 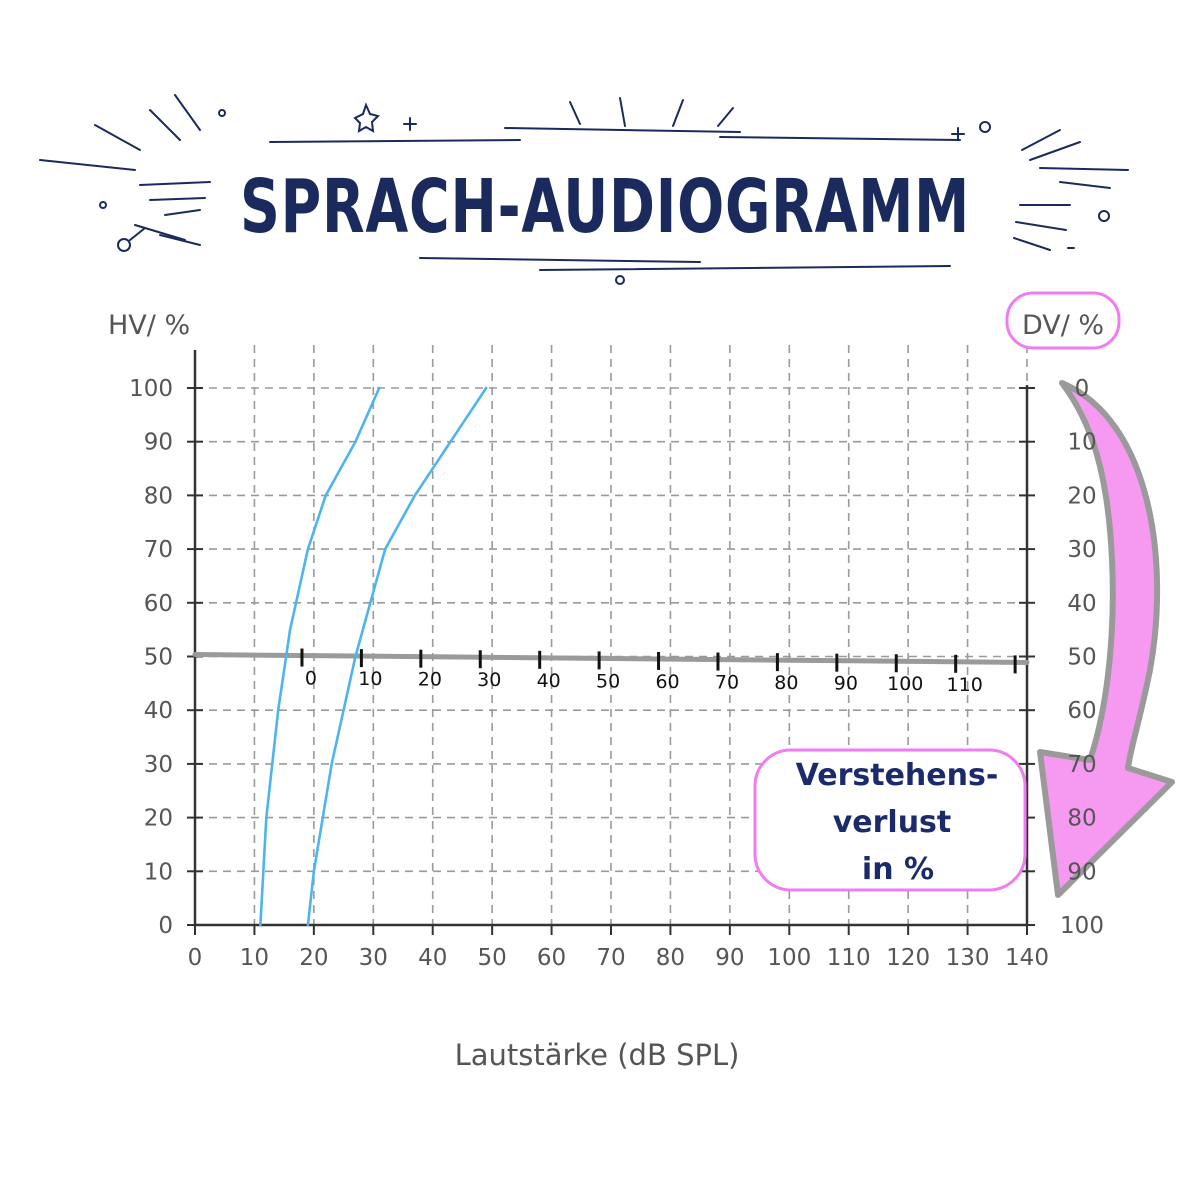 What do you see at coordinates (670, 958) in the screenshot?
I see `x-tick-label: 80` at bounding box center [670, 958].